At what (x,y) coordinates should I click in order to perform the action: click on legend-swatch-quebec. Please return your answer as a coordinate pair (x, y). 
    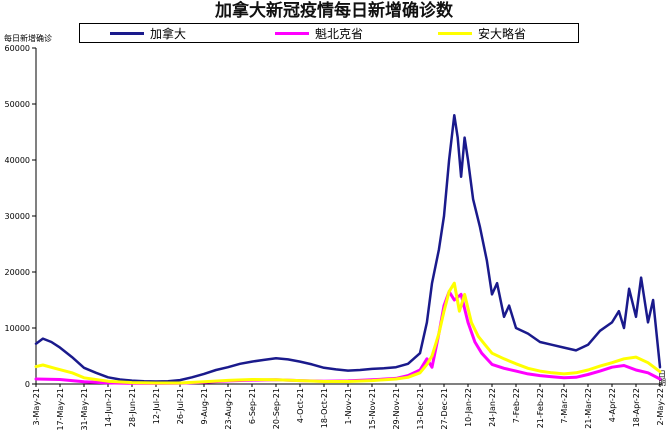
    Looking at the image, I should click on (292, 33).